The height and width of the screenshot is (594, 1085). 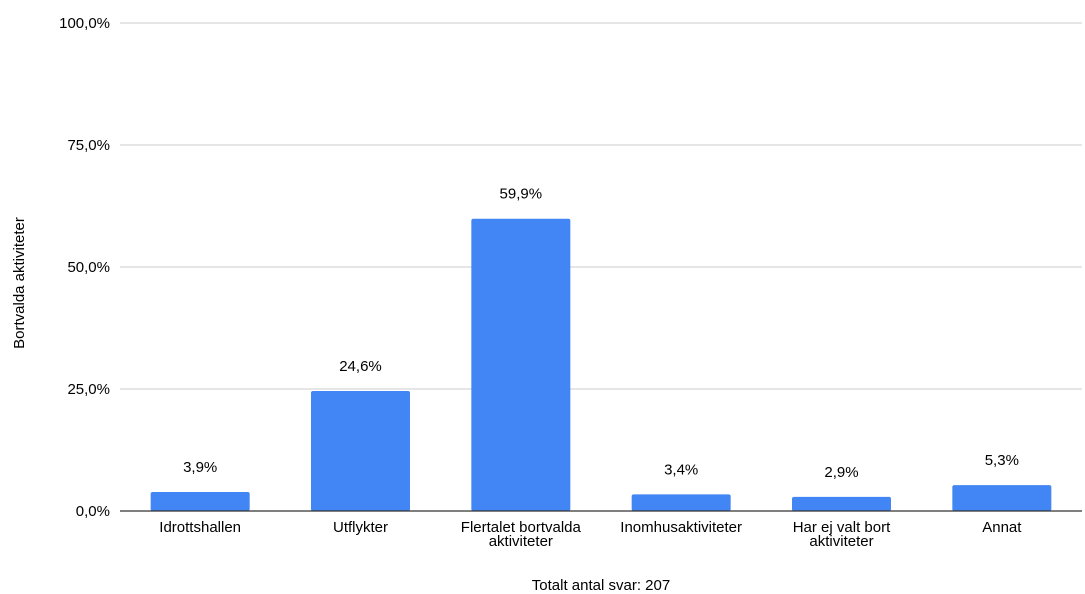 What do you see at coordinates (19, 283) in the screenshot?
I see `y-axis-title: Bortvalda aktiviteter` at bounding box center [19, 283].